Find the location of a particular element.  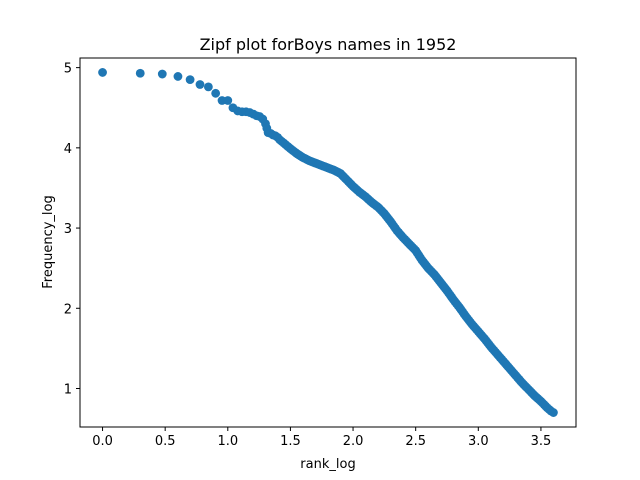

y-tick-label: 5 is located at coordinates (68, 69).